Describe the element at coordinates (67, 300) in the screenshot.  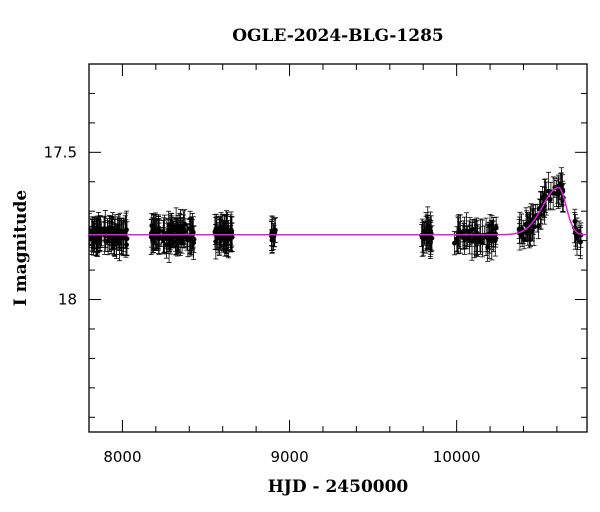
I see `y-tick-label: 18` at that location.